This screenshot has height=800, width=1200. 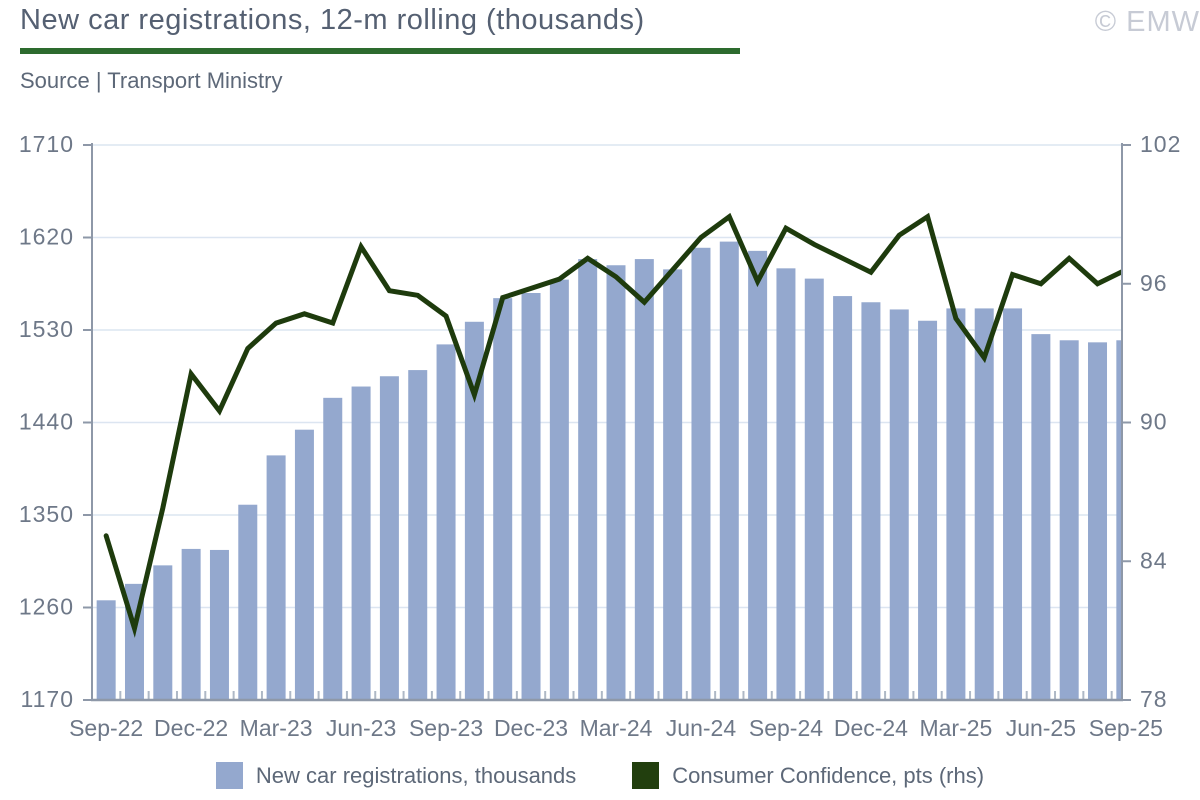 What do you see at coordinates (871, 728) in the screenshot?
I see `x-axis-label: Dec-24` at bounding box center [871, 728].